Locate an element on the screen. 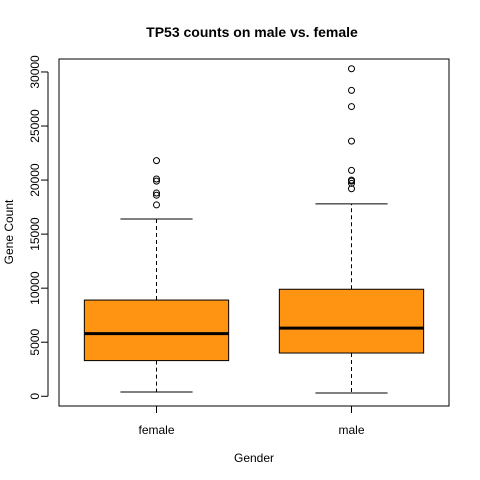  y-tick-label-20000: 20000 is located at coordinates (35, 180).